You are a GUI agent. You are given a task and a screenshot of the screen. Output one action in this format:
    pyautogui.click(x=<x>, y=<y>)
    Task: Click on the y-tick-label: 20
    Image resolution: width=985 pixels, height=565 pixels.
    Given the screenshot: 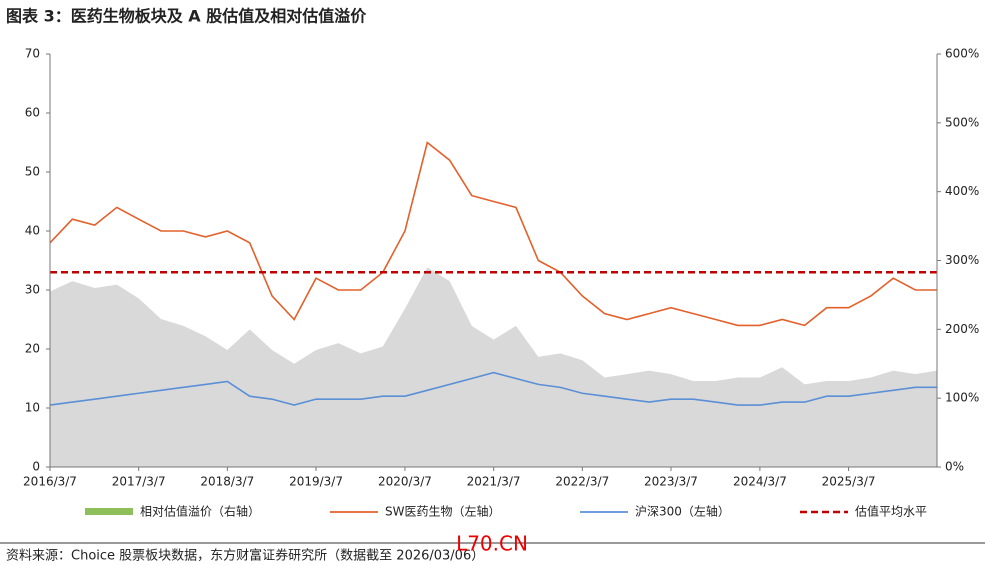 What is the action you would take?
    pyautogui.click(x=32, y=349)
    